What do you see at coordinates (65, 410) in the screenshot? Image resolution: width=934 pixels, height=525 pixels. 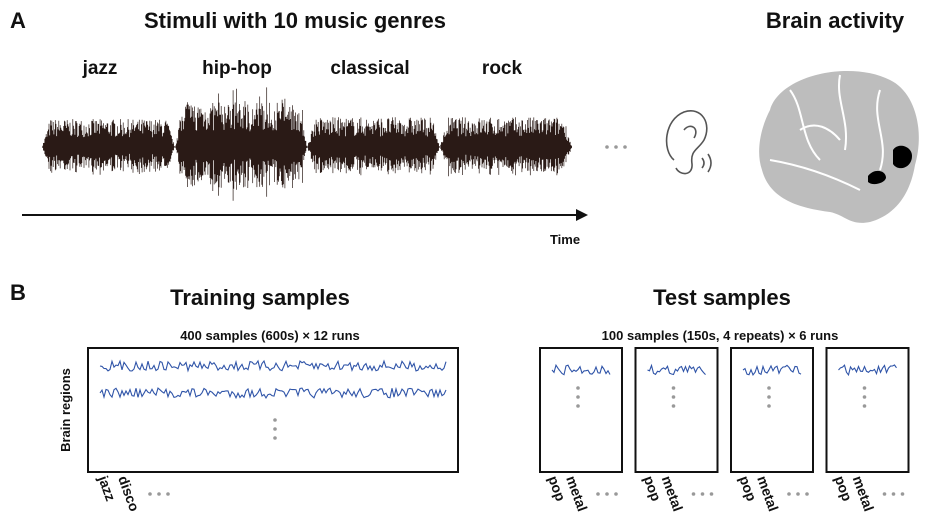 I see `y-axis-label: Brain regions` at bounding box center [65, 410].